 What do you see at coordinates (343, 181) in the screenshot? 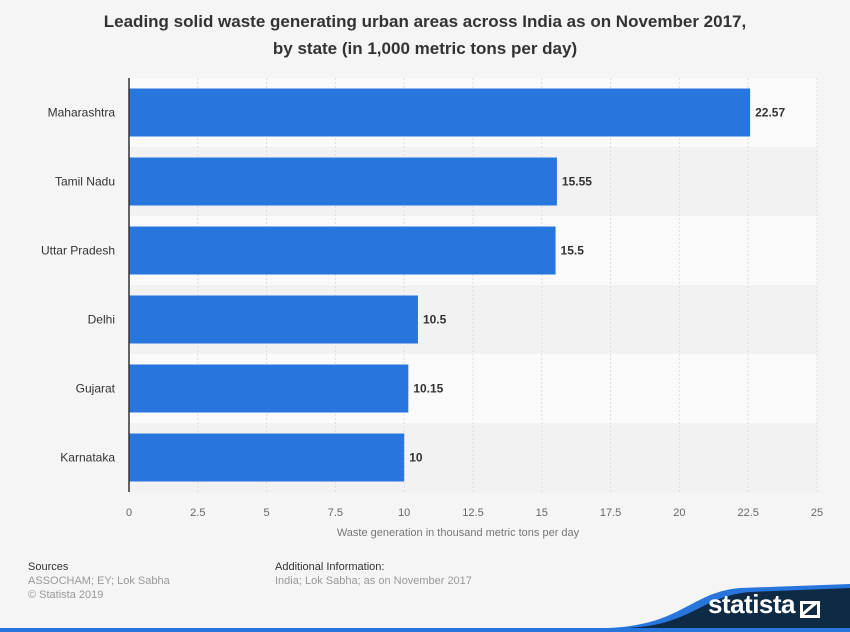
I see `bar-tamil-nadu` at bounding box center [343, 181].